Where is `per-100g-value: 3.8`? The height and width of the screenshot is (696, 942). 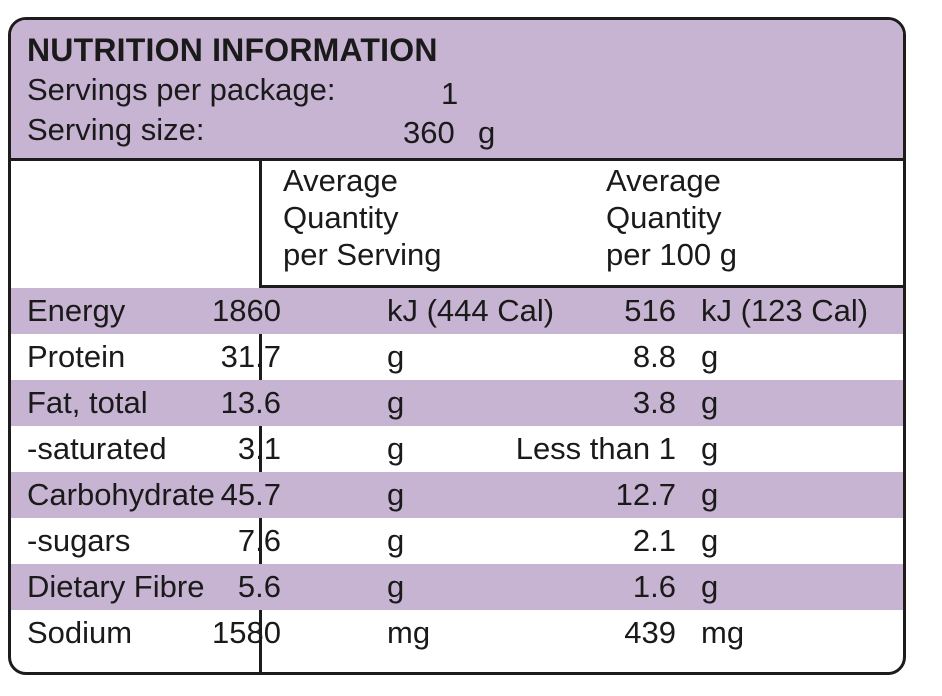
per-100g-value: 3.8 is located at coordinates (654, 402).